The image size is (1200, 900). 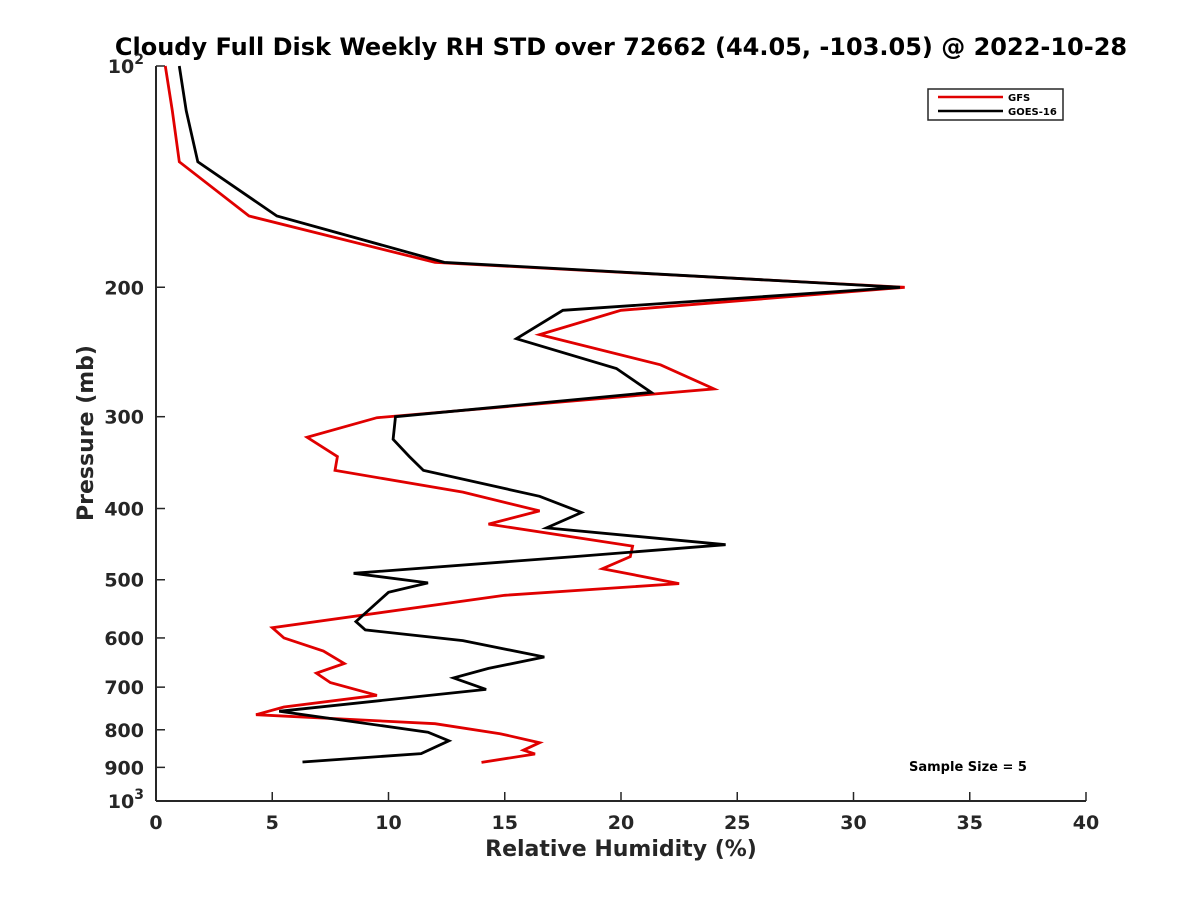 What do you see at coordinates (853, 823) in the screenshot?
I see `x-tick-label: 30` at bounding box center [853, 823].